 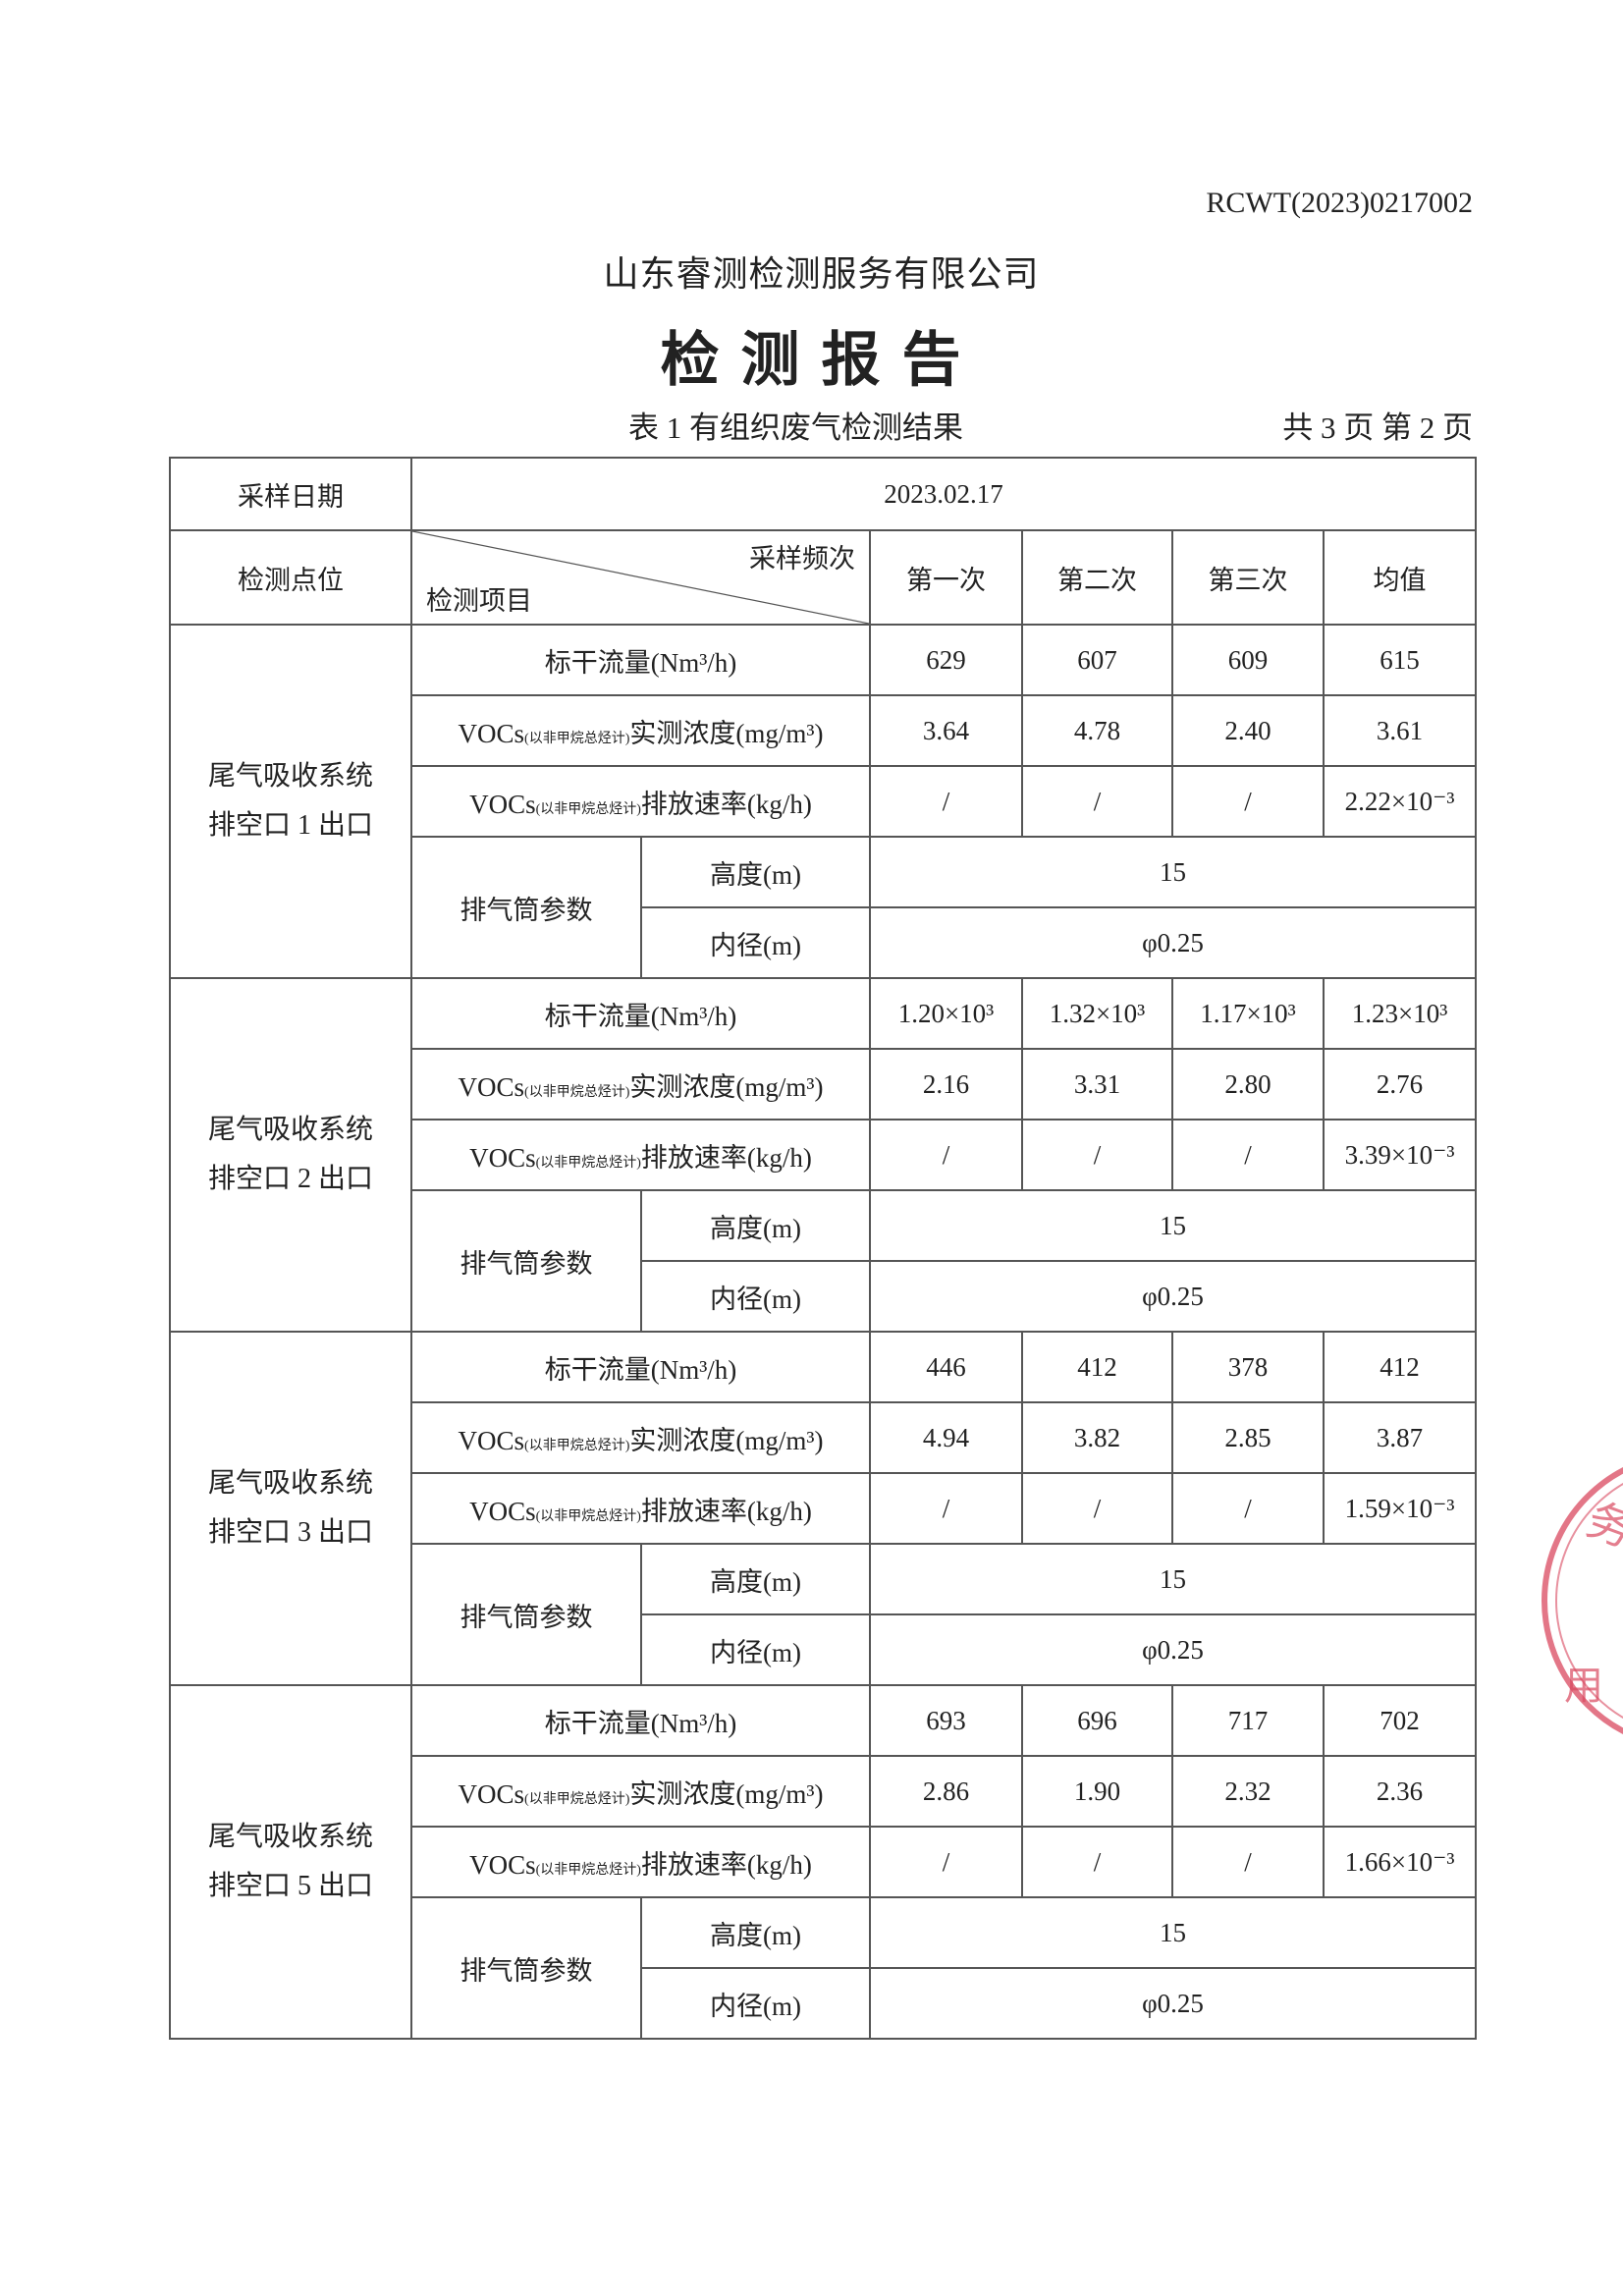 I want to click on conc-value: 1.90, so click(x=1097, y=1791).